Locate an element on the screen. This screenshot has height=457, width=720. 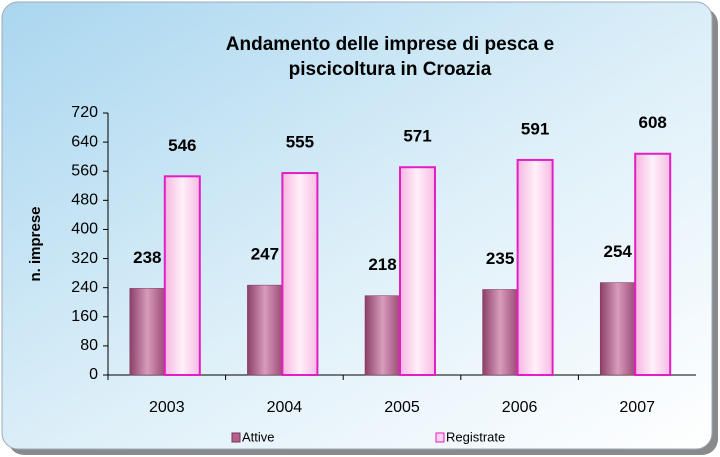
value-label: 247 is located at coordinates (265, 254).